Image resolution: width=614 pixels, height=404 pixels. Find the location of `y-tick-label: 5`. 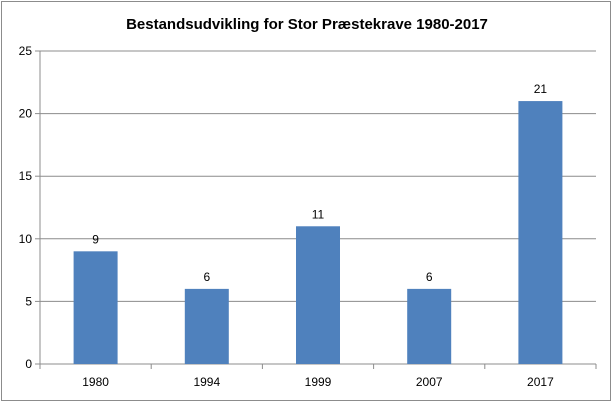

y-tick-label: 5 is located at coordinates (28, 301).